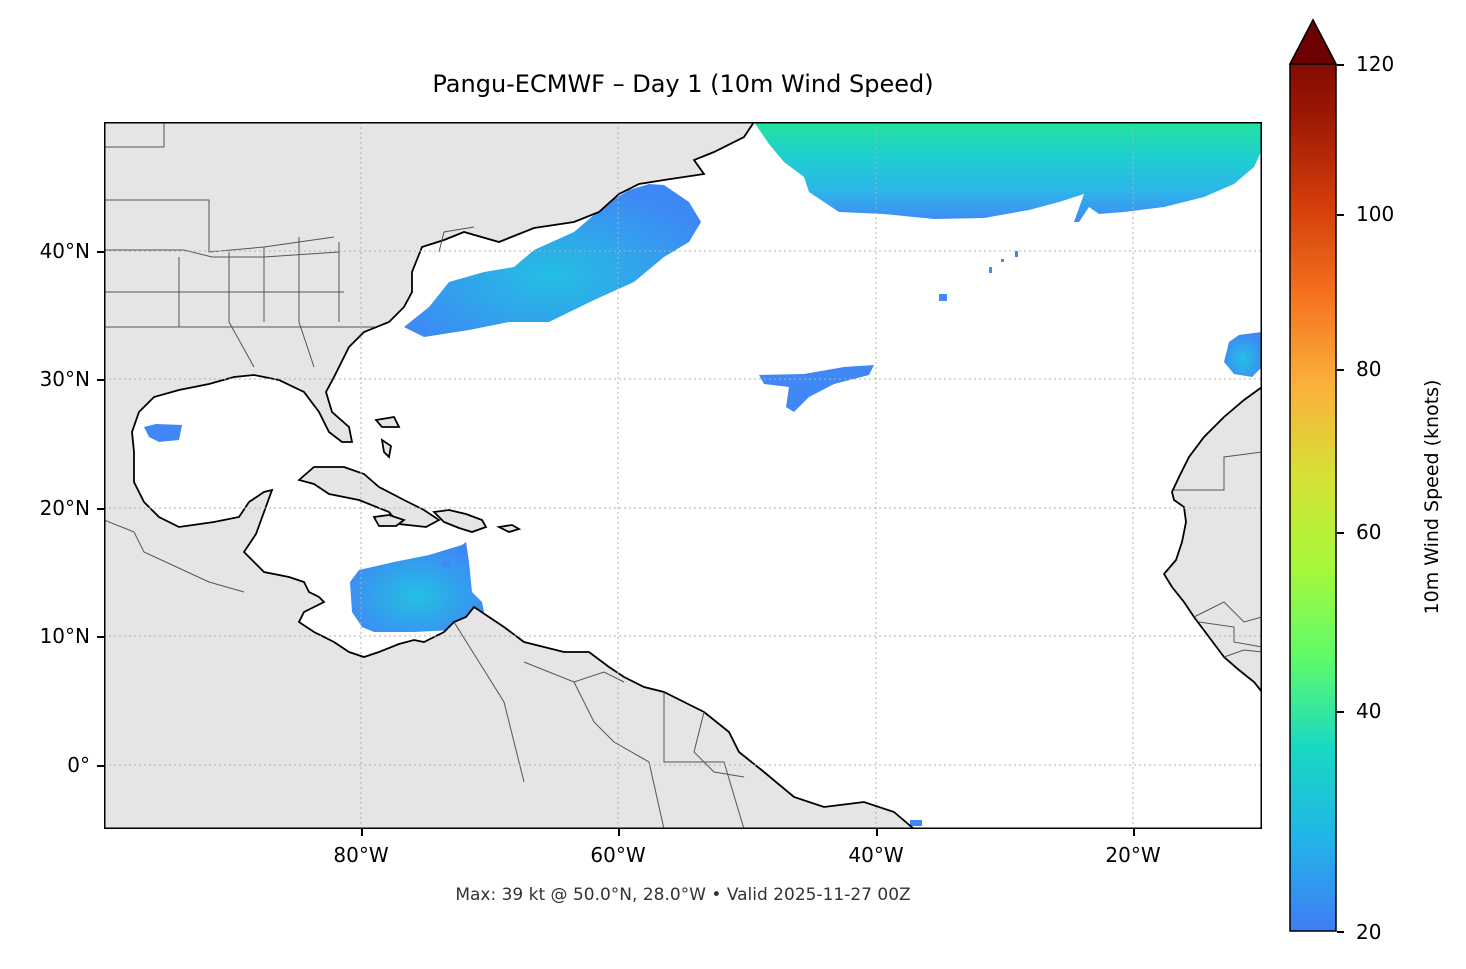 Image resolution: width=1466 pixels, height=969 pixels. I want to click on colorbar-tick-label: 40, so click(1369, 711).